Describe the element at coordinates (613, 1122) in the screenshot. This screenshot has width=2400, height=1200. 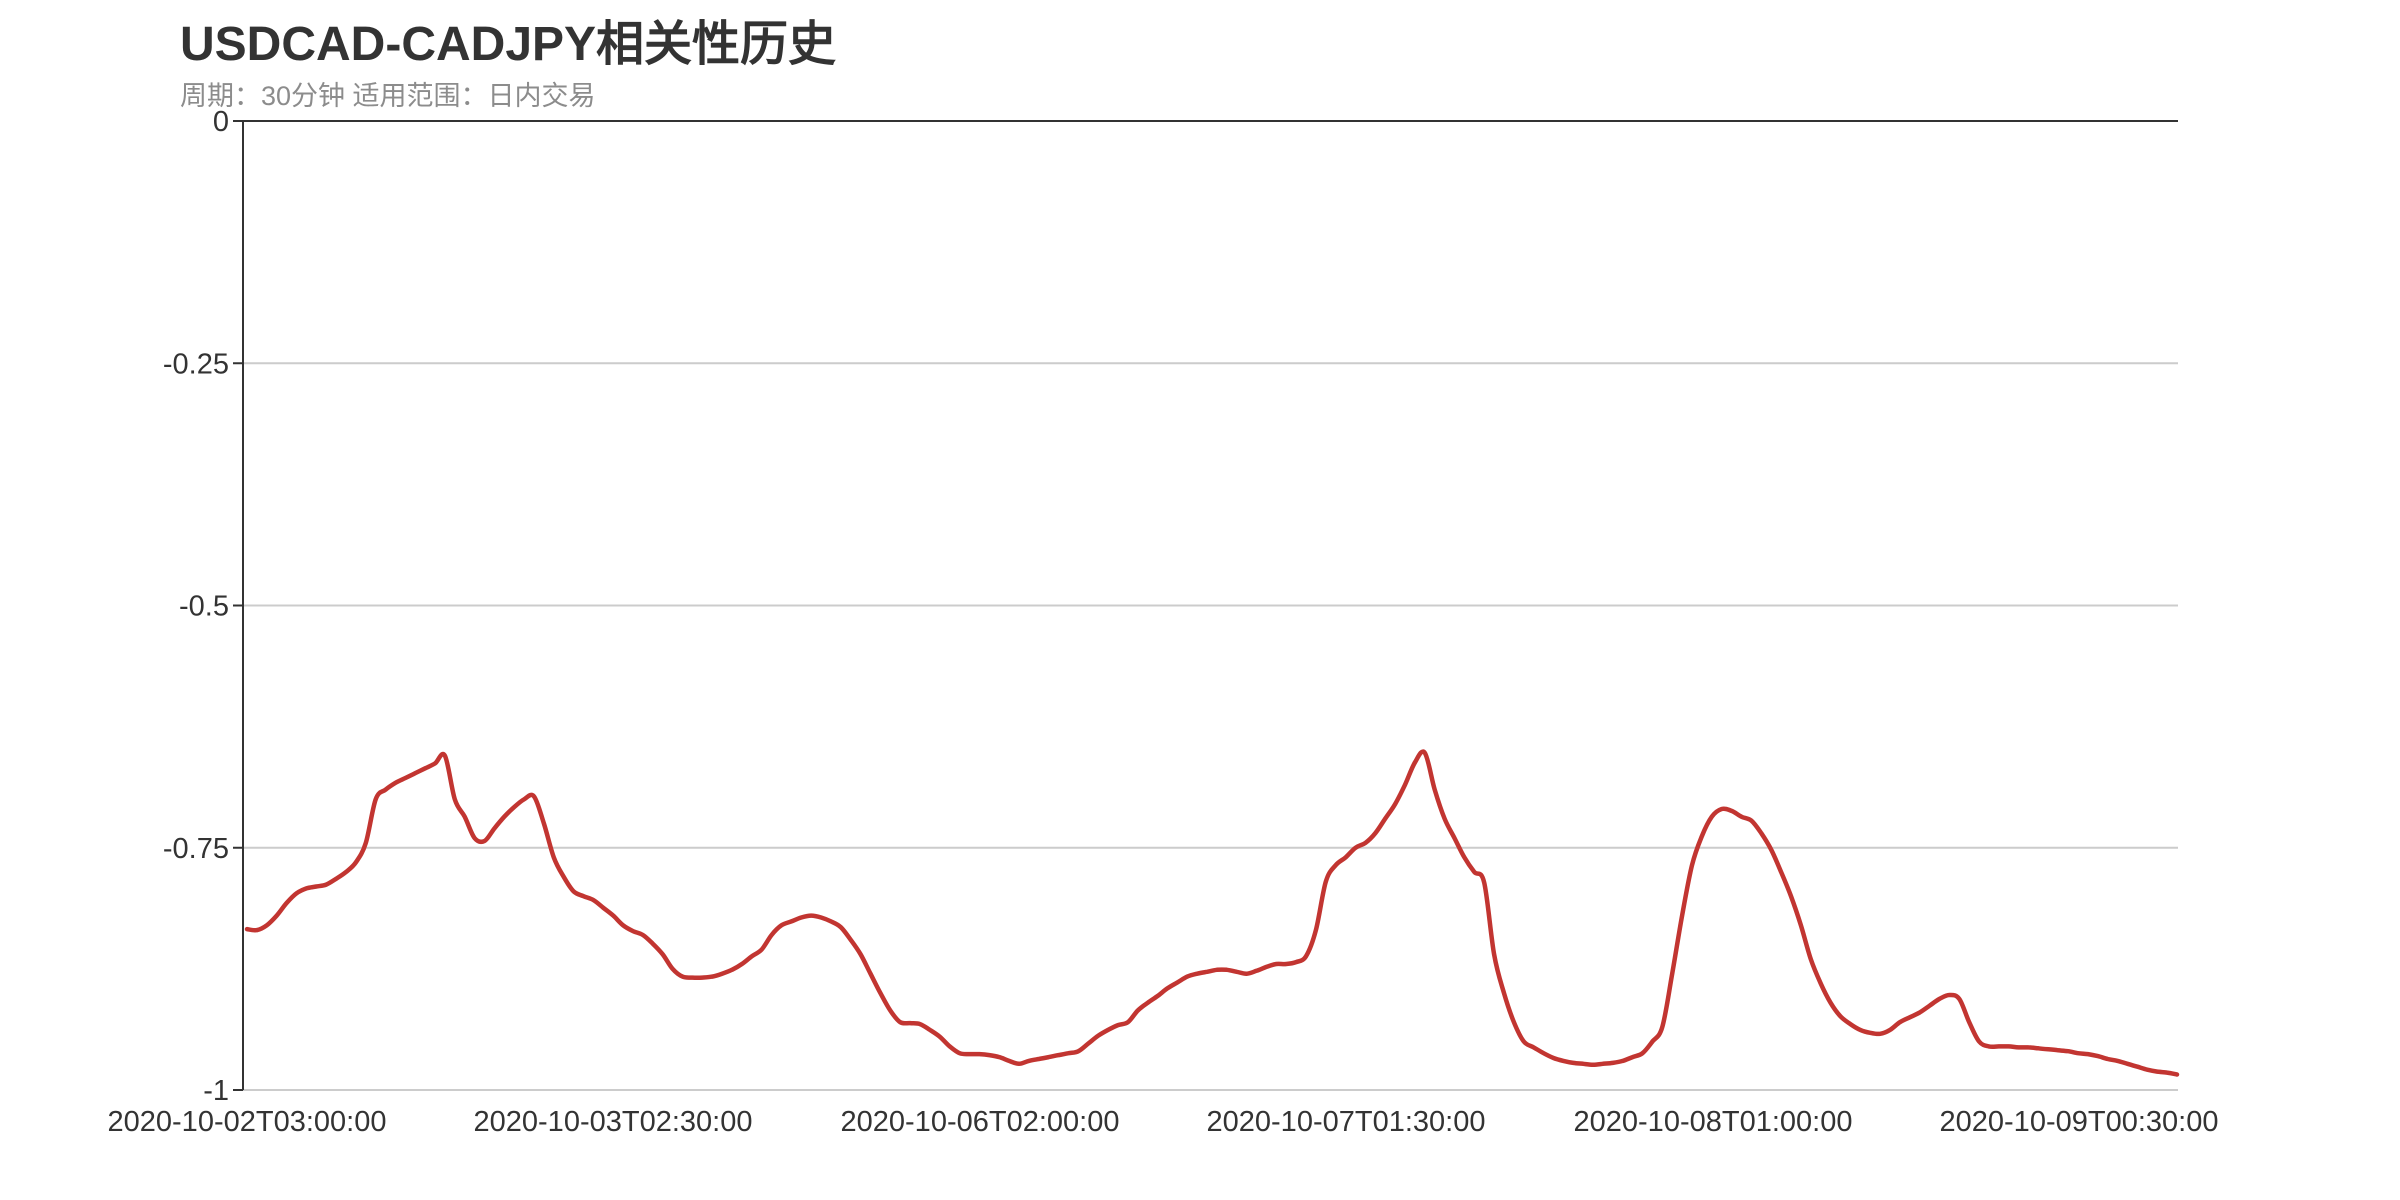
I see `x-tick-label: 2020-10-03T02:30:00` at that location.